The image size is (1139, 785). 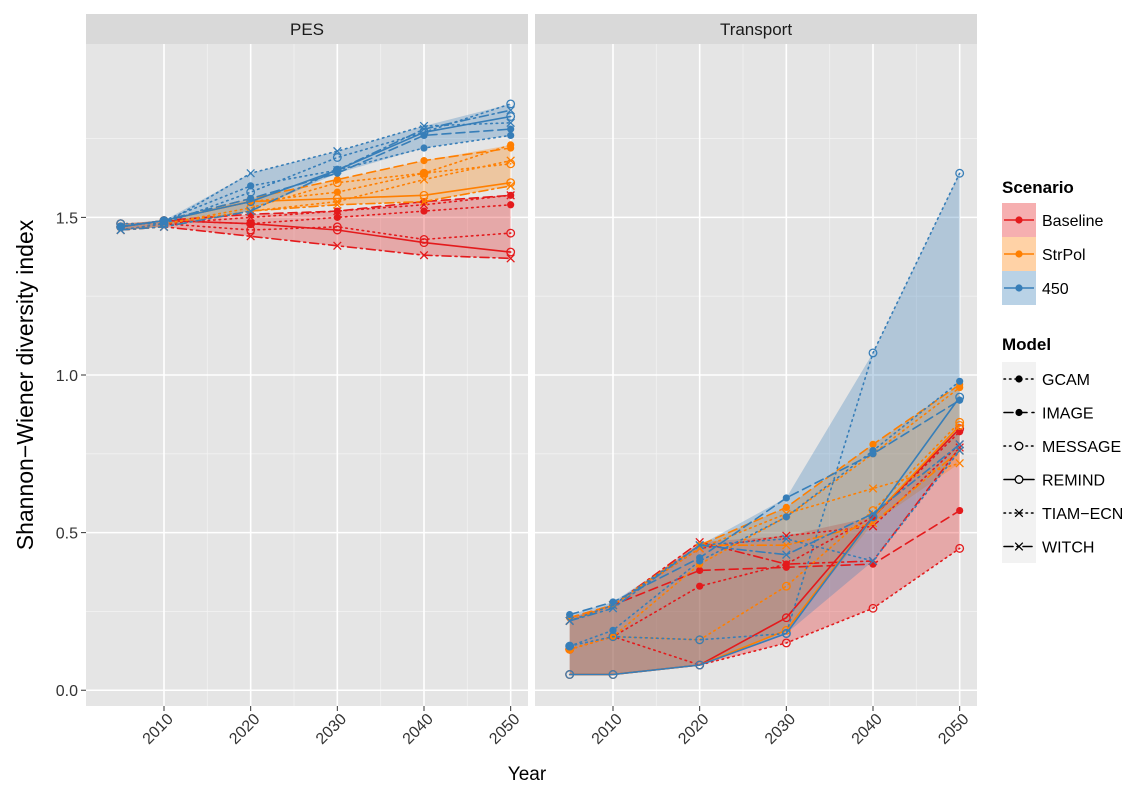 What do you see at coordinates (780, 729) in the screenshot?
I see `x-tick-label: 2030` at bounding box center [780, 729].